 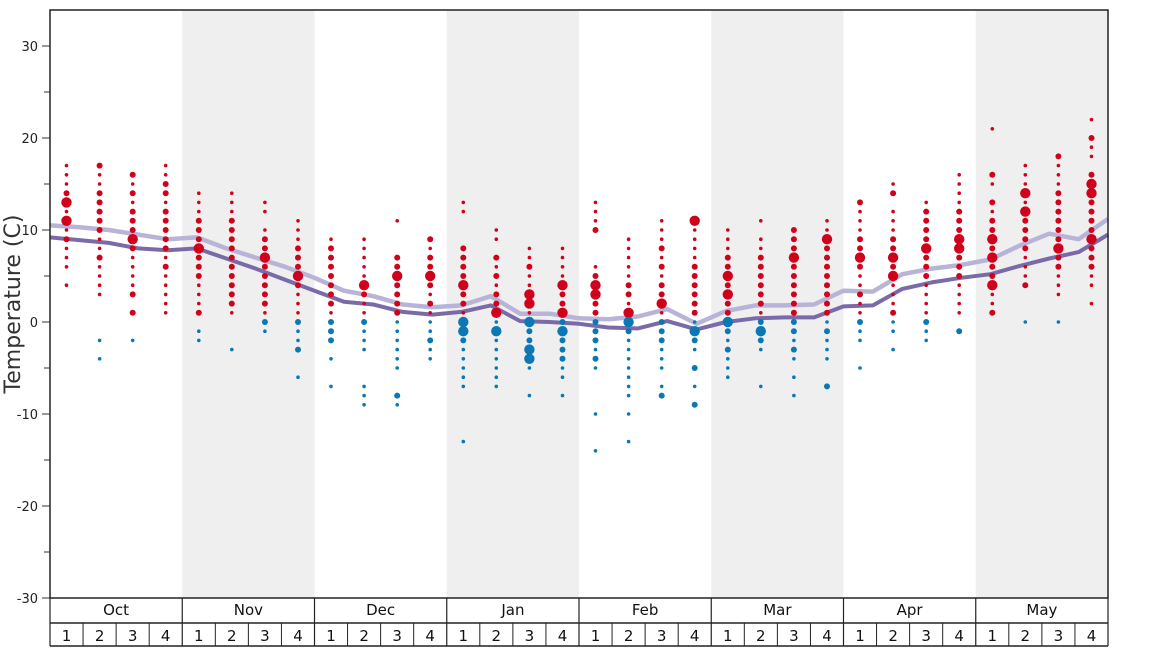 What do you see at coordinates (596, 636) in the screenshot?
I see `week-label: 1` at bounding box center [596, 636].